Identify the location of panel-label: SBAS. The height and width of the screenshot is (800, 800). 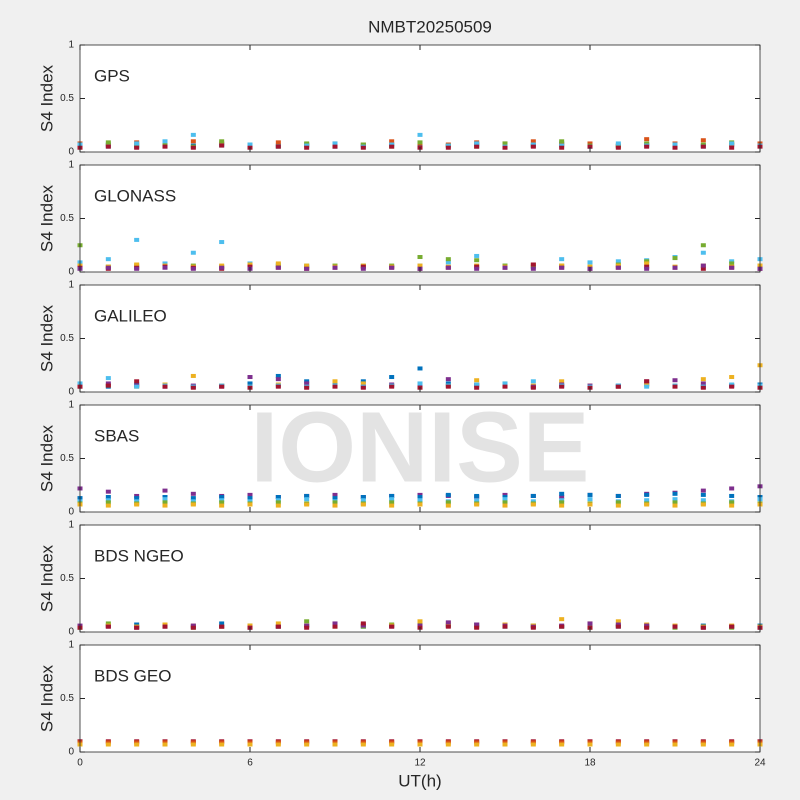
(116, 435).